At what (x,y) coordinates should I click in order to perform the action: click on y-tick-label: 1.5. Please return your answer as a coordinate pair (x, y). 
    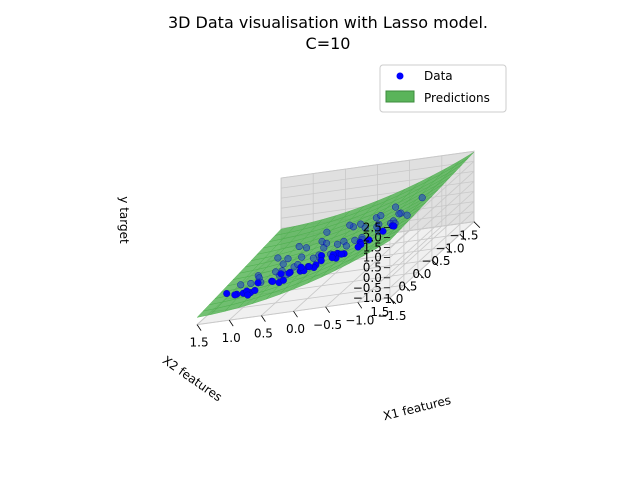
    Looking at the image, I should click on (379, 312).